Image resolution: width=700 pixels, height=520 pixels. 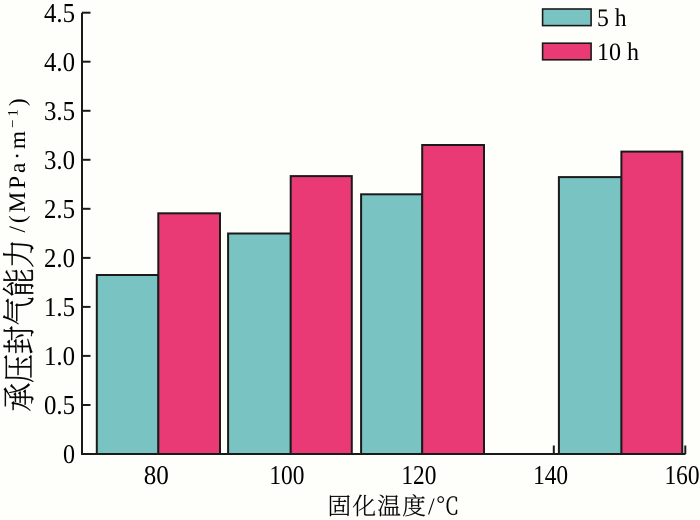 What do you see at coordinates (286, 474) in the screenshot?
I see `svg-text: 100` at bounding box center [286, 474].